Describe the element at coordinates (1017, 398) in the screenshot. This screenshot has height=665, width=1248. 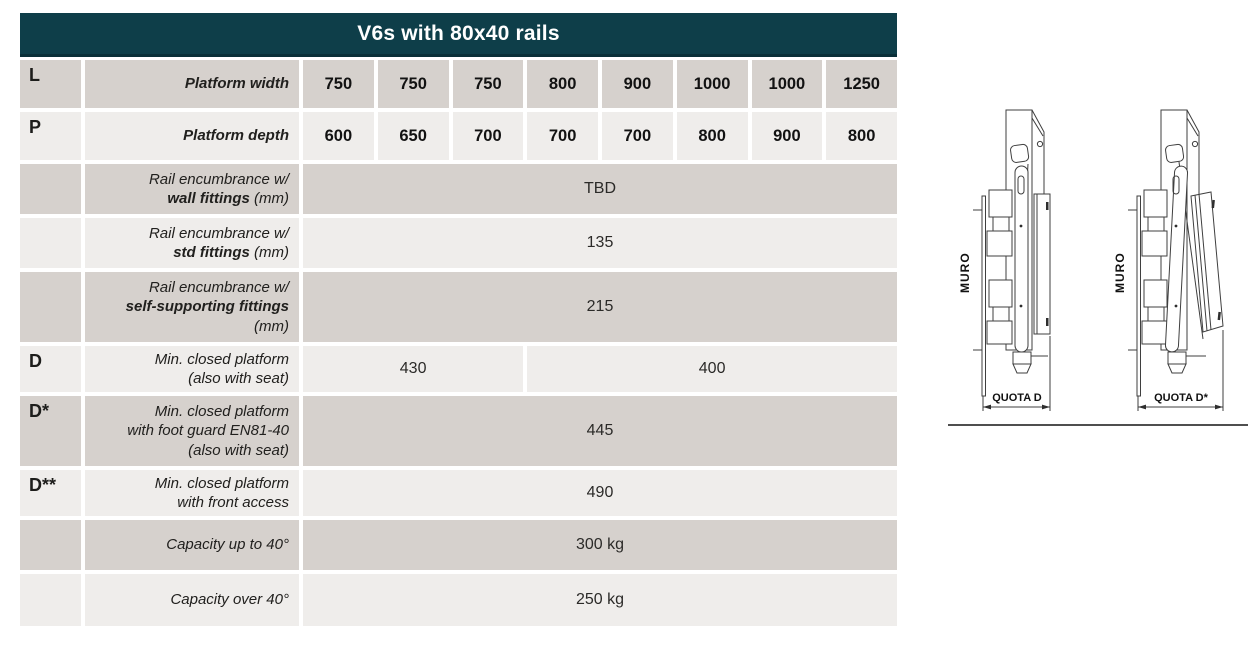
I see `quota-d-label: QUOTA D` at that location.